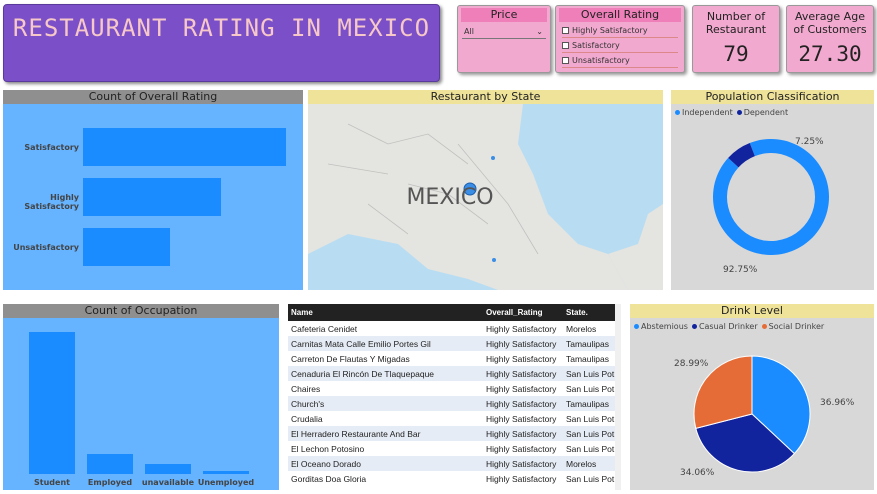 The height and width of the screenshot is (494, 877). I want to click on drink-header: Drink Level, so click(752, 311).